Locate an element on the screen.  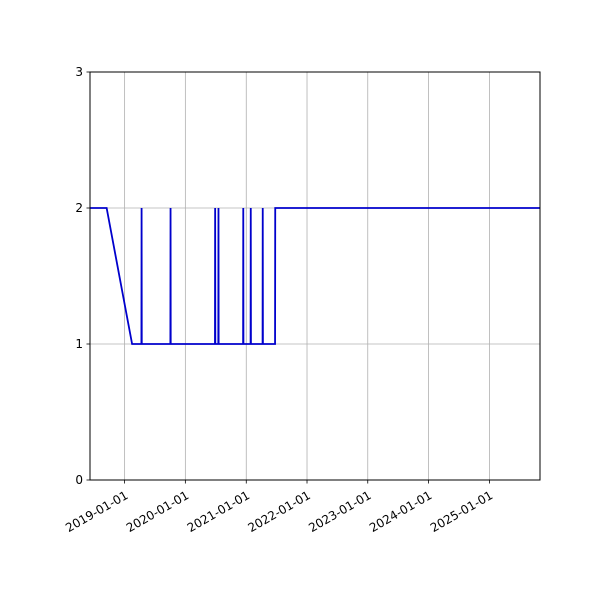
x-tick-label: 2019-01-01 is located at coordinates (96, 511).